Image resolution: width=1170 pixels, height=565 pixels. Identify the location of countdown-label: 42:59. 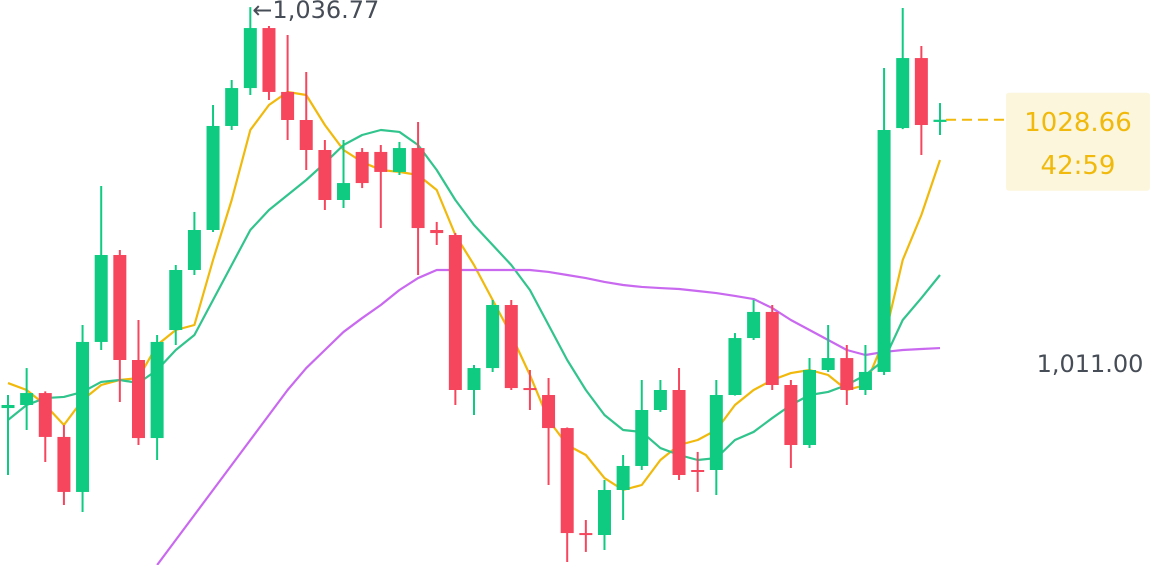
(1078, 166).